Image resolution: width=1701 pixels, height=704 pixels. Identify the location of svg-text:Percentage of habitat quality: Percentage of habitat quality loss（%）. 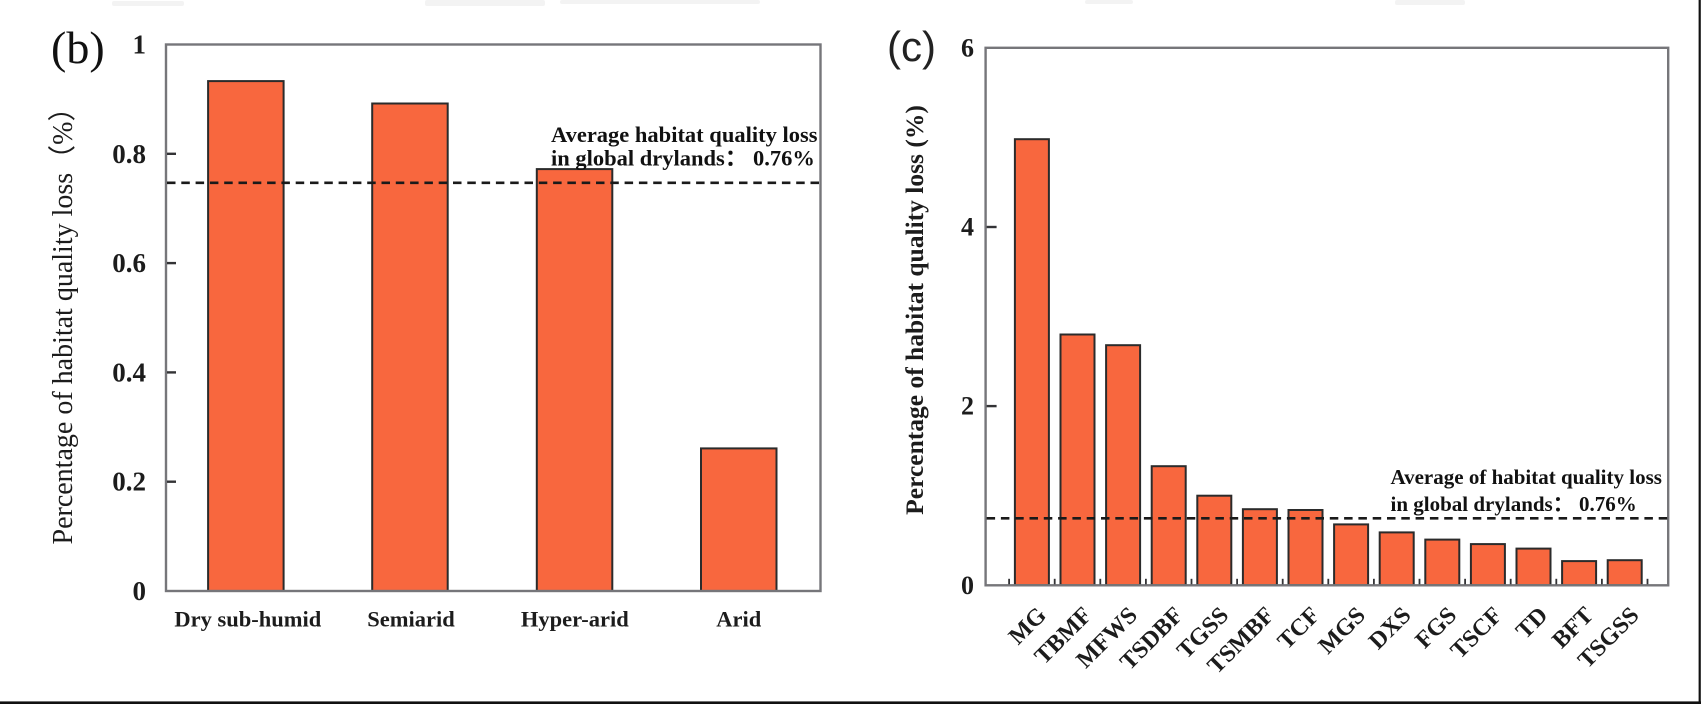
(63, 319).